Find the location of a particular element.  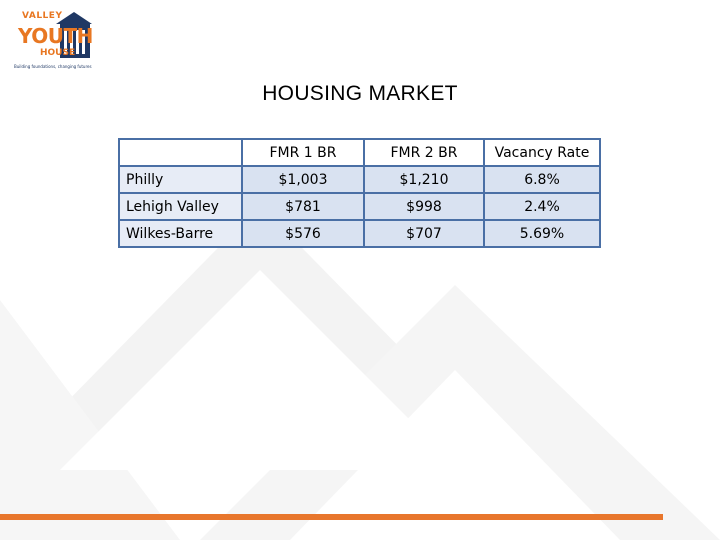

header-cell-fmr-2br: FMR 2 BR is located at coordinates (424, 152).